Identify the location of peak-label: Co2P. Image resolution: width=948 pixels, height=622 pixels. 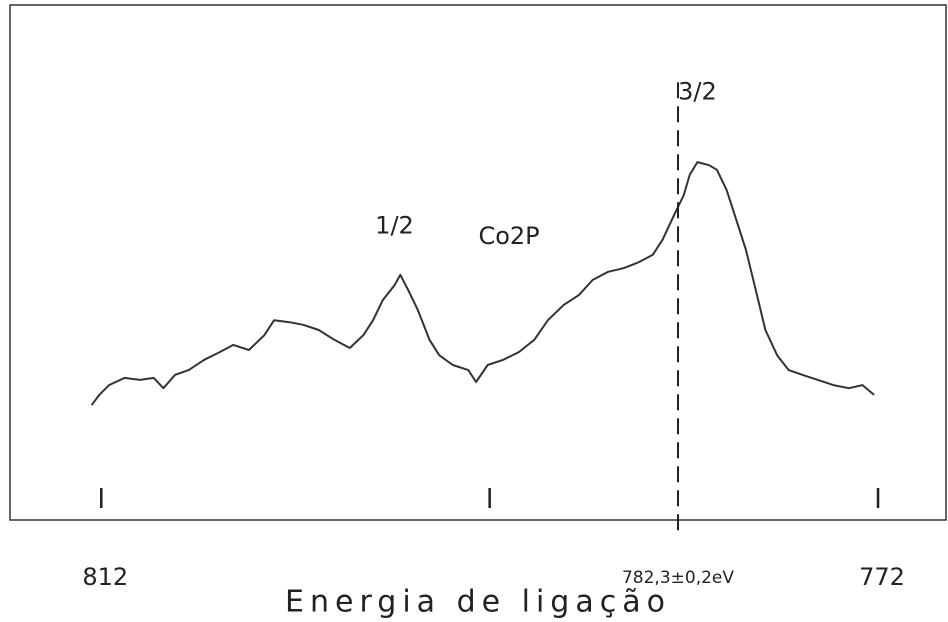
(508, 236).